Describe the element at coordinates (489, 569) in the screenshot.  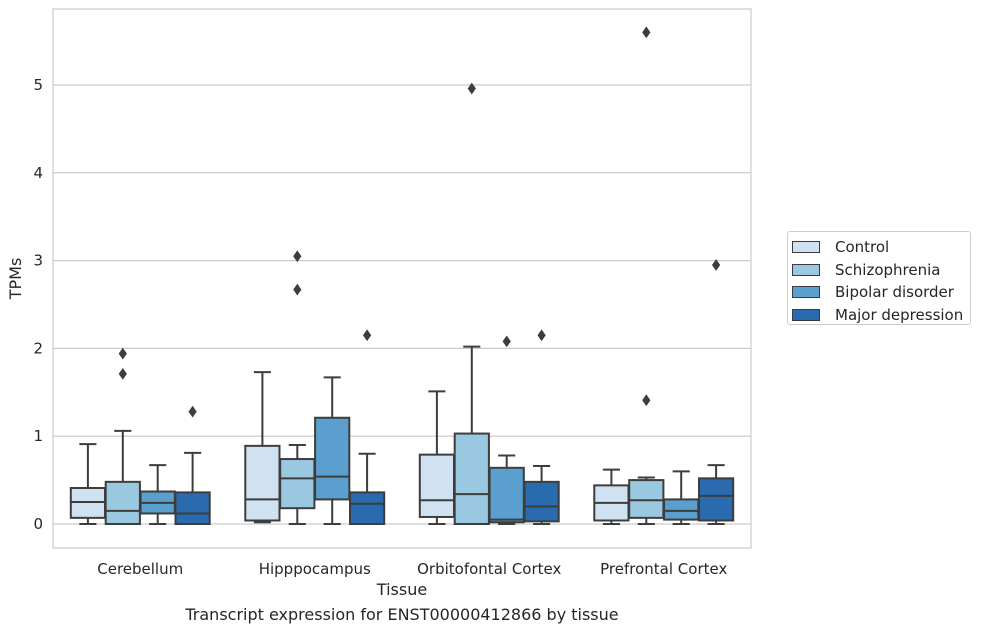
I see `x-tick-label: Orbitofontal Cortex` at that location.